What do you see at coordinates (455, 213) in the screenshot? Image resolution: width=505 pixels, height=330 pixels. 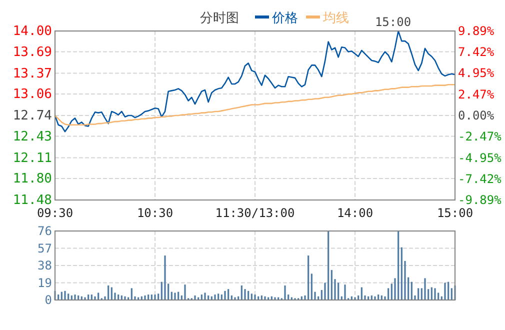 I see `x-tick-label: 15:00` at bounding box center [455, 213].